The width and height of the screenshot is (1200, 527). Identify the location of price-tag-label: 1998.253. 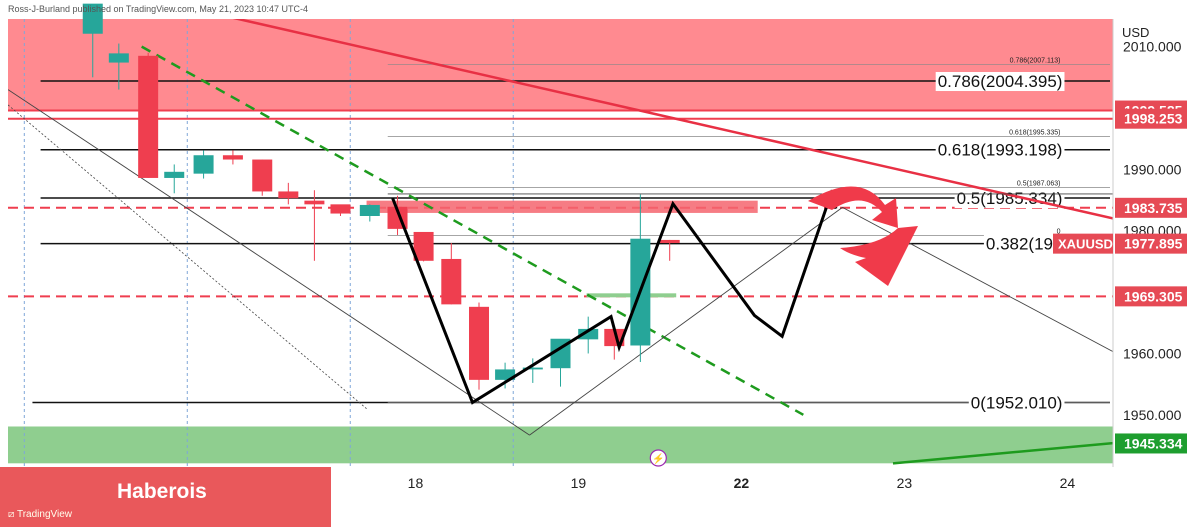
(1153, 119).